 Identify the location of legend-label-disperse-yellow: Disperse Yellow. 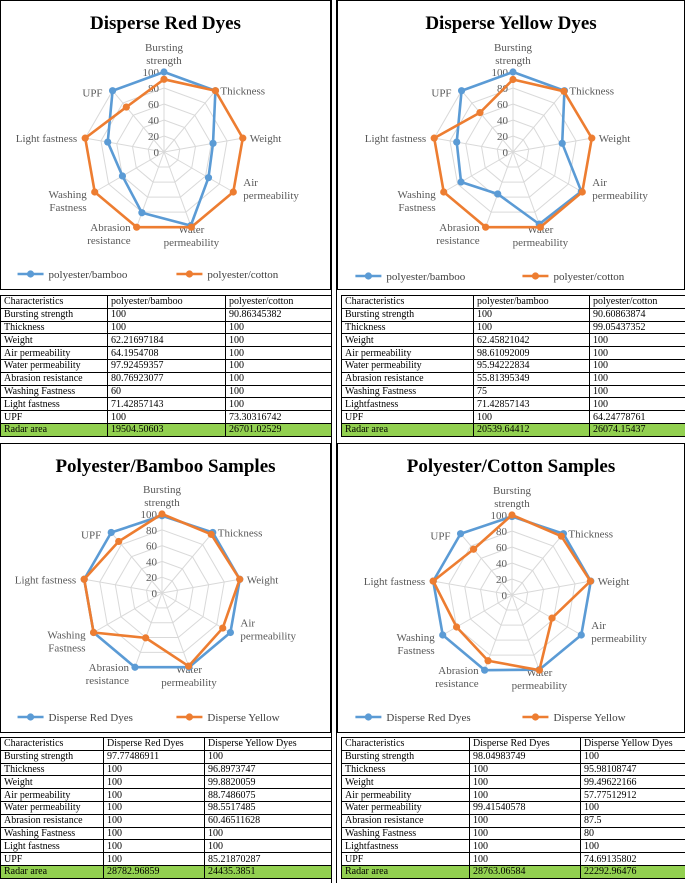
(589, 718).